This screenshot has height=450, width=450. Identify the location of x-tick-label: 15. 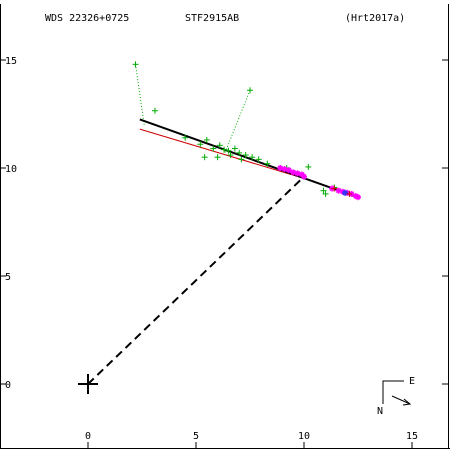
(412, 436).